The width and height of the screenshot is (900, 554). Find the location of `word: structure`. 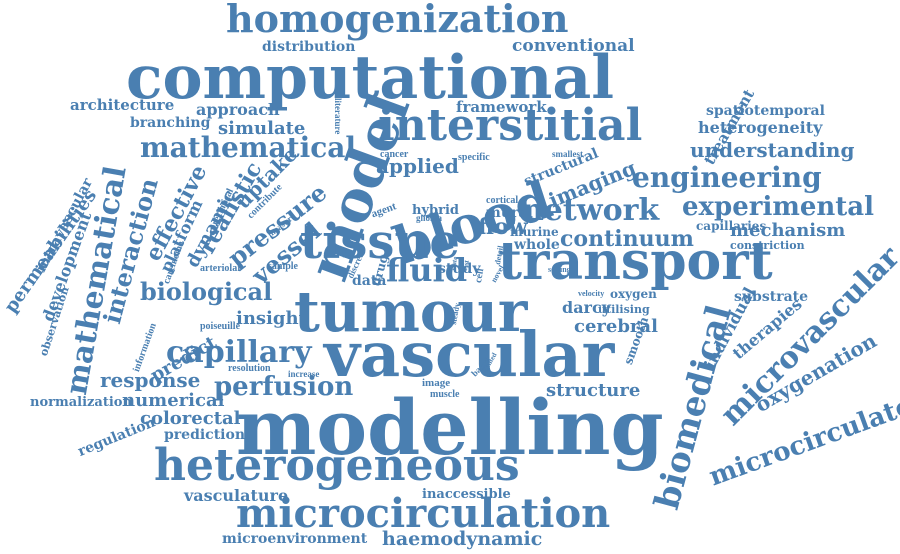

word: structure is located at coordinates (593, 390).